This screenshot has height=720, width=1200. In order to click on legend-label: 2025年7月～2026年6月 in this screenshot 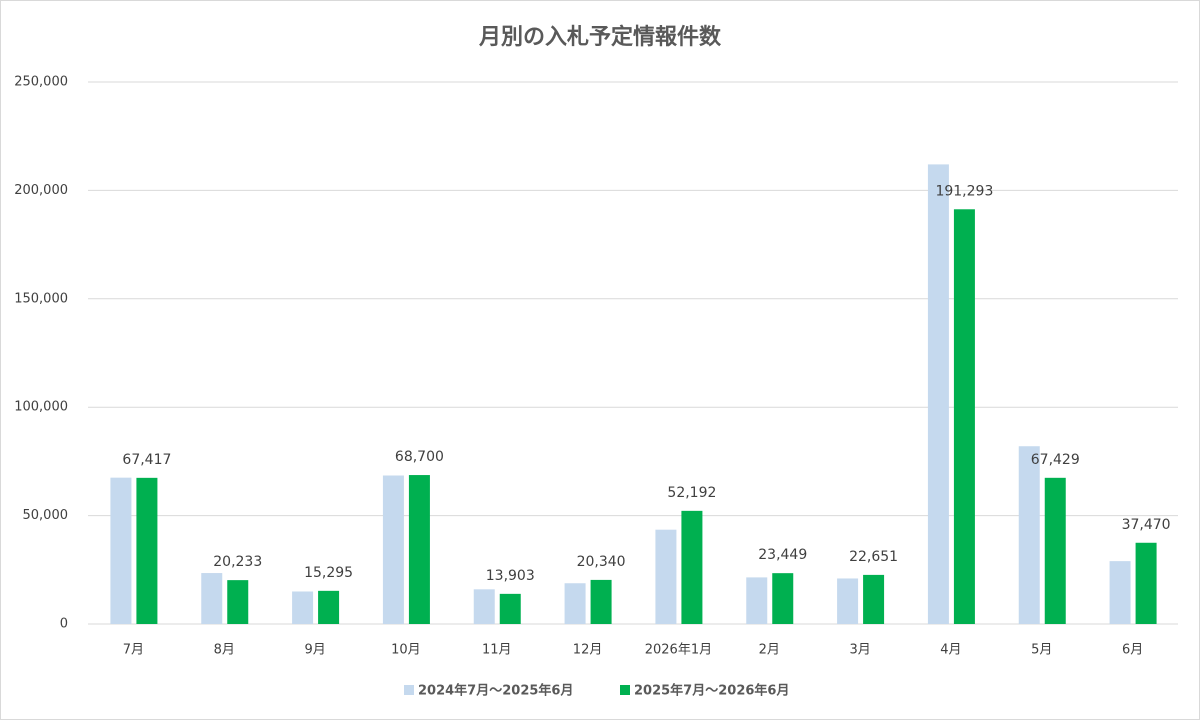, I will do `click(711, 691)`.